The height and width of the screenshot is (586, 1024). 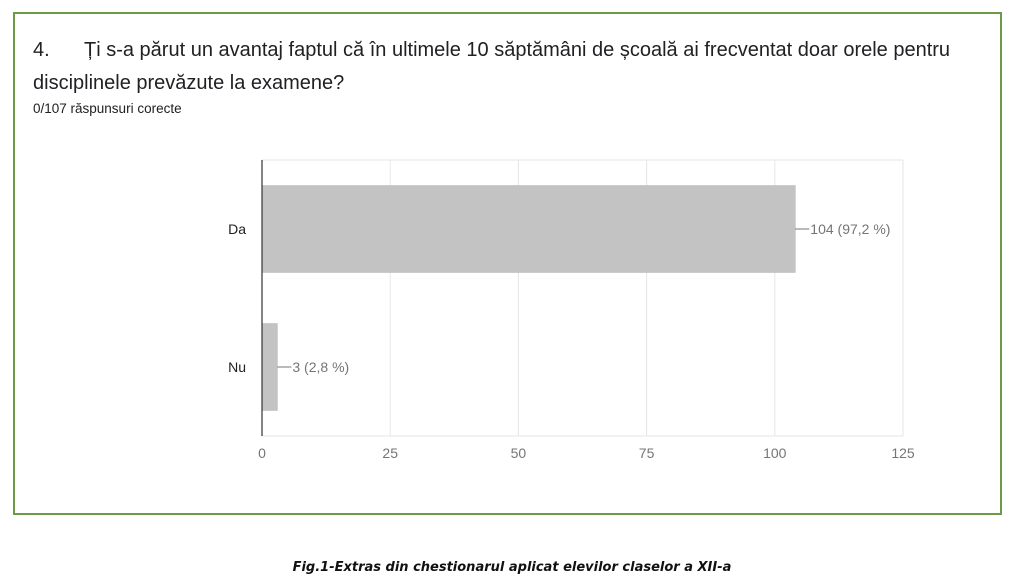 I want to click on x-tick-label-100: 100, so click(x=775, y=453).